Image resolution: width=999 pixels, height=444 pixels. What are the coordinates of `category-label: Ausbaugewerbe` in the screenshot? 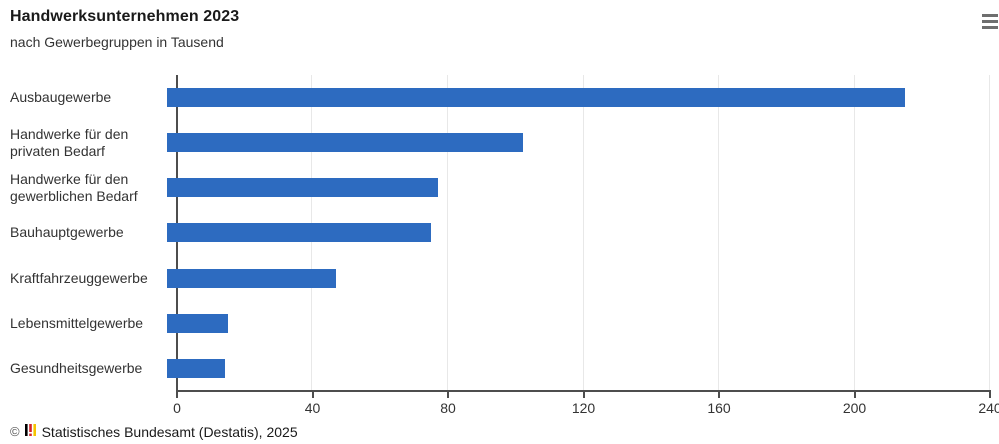 It's located at (61, 97).